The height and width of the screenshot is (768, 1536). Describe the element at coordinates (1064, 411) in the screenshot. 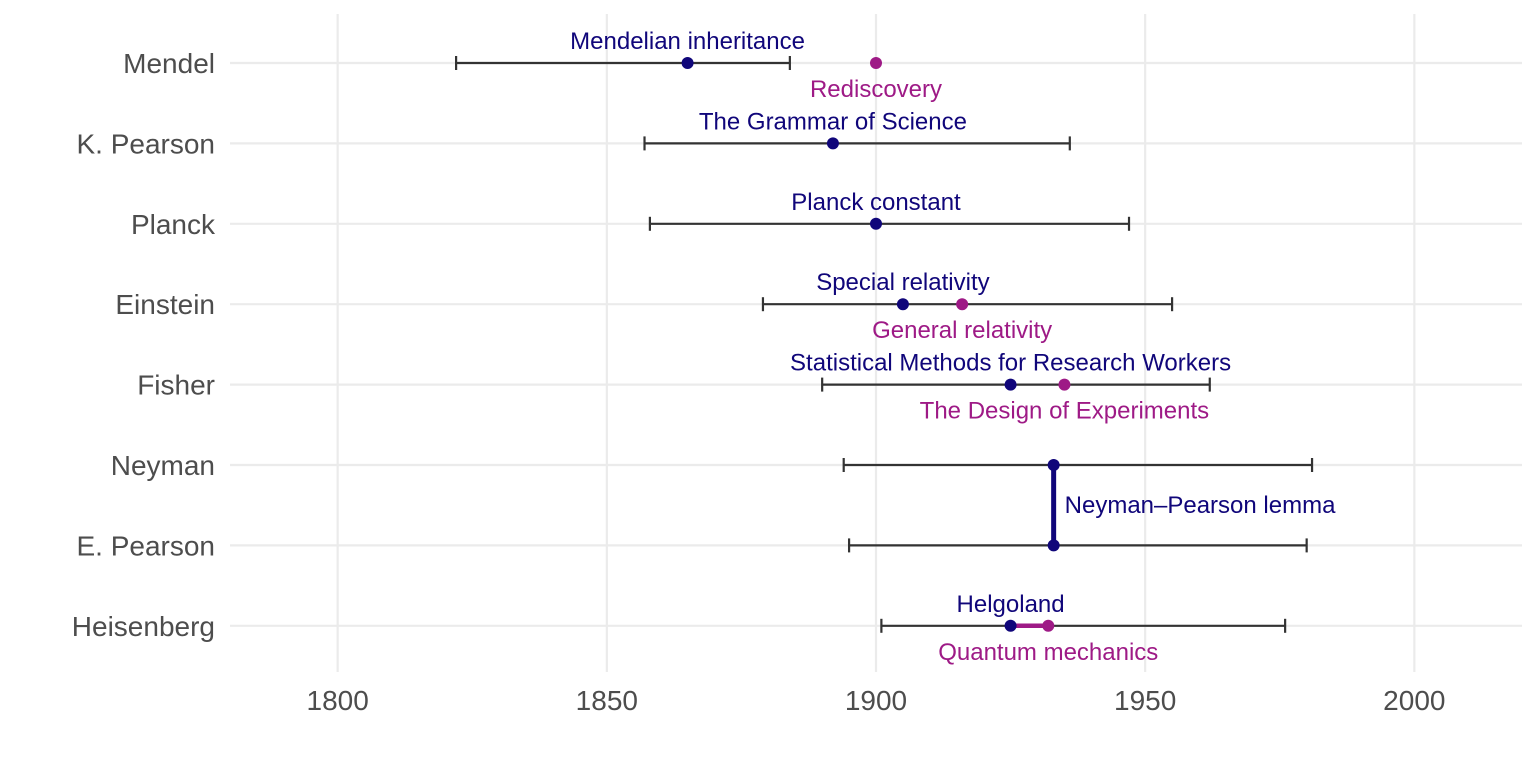

I see `event-label-the-design-of-experiments: The Design of Experiments` at that location.